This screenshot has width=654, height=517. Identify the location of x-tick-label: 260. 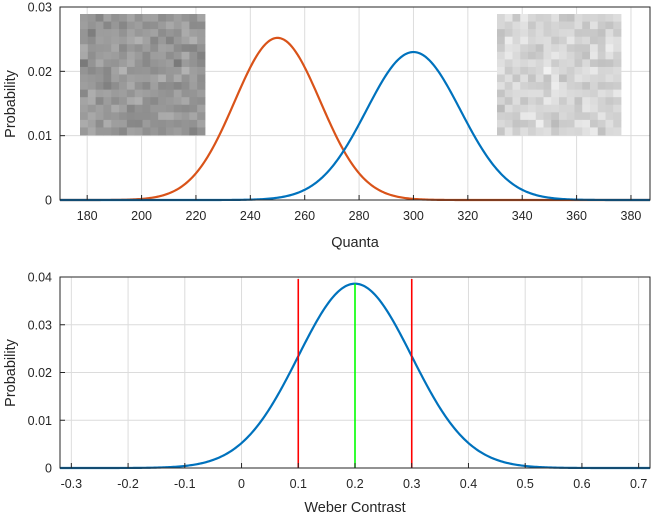
(304, 216).